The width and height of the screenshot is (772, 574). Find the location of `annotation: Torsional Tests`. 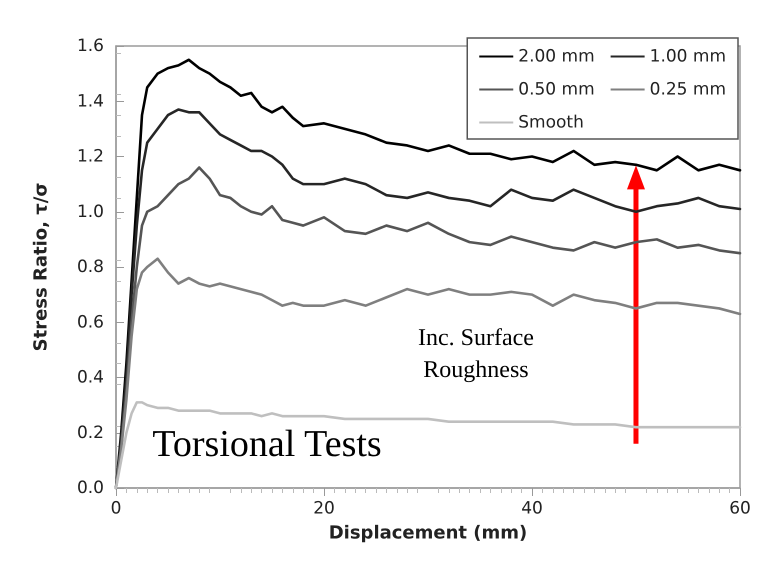

annotation: Torsional Tests is located at coordinates (267, 444).